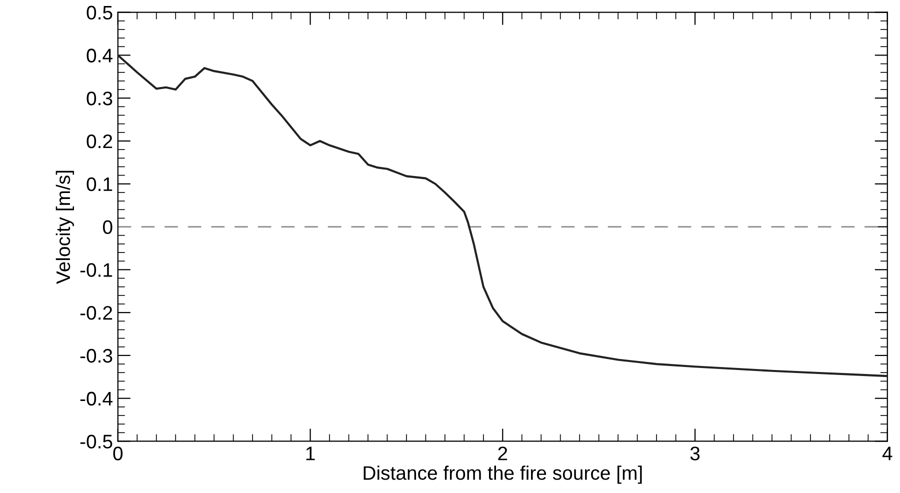  What do you see at coordinates (96, 270) in the screenshot?
I see `y-tick-label: -0.1` at bounding box center [96, 270].